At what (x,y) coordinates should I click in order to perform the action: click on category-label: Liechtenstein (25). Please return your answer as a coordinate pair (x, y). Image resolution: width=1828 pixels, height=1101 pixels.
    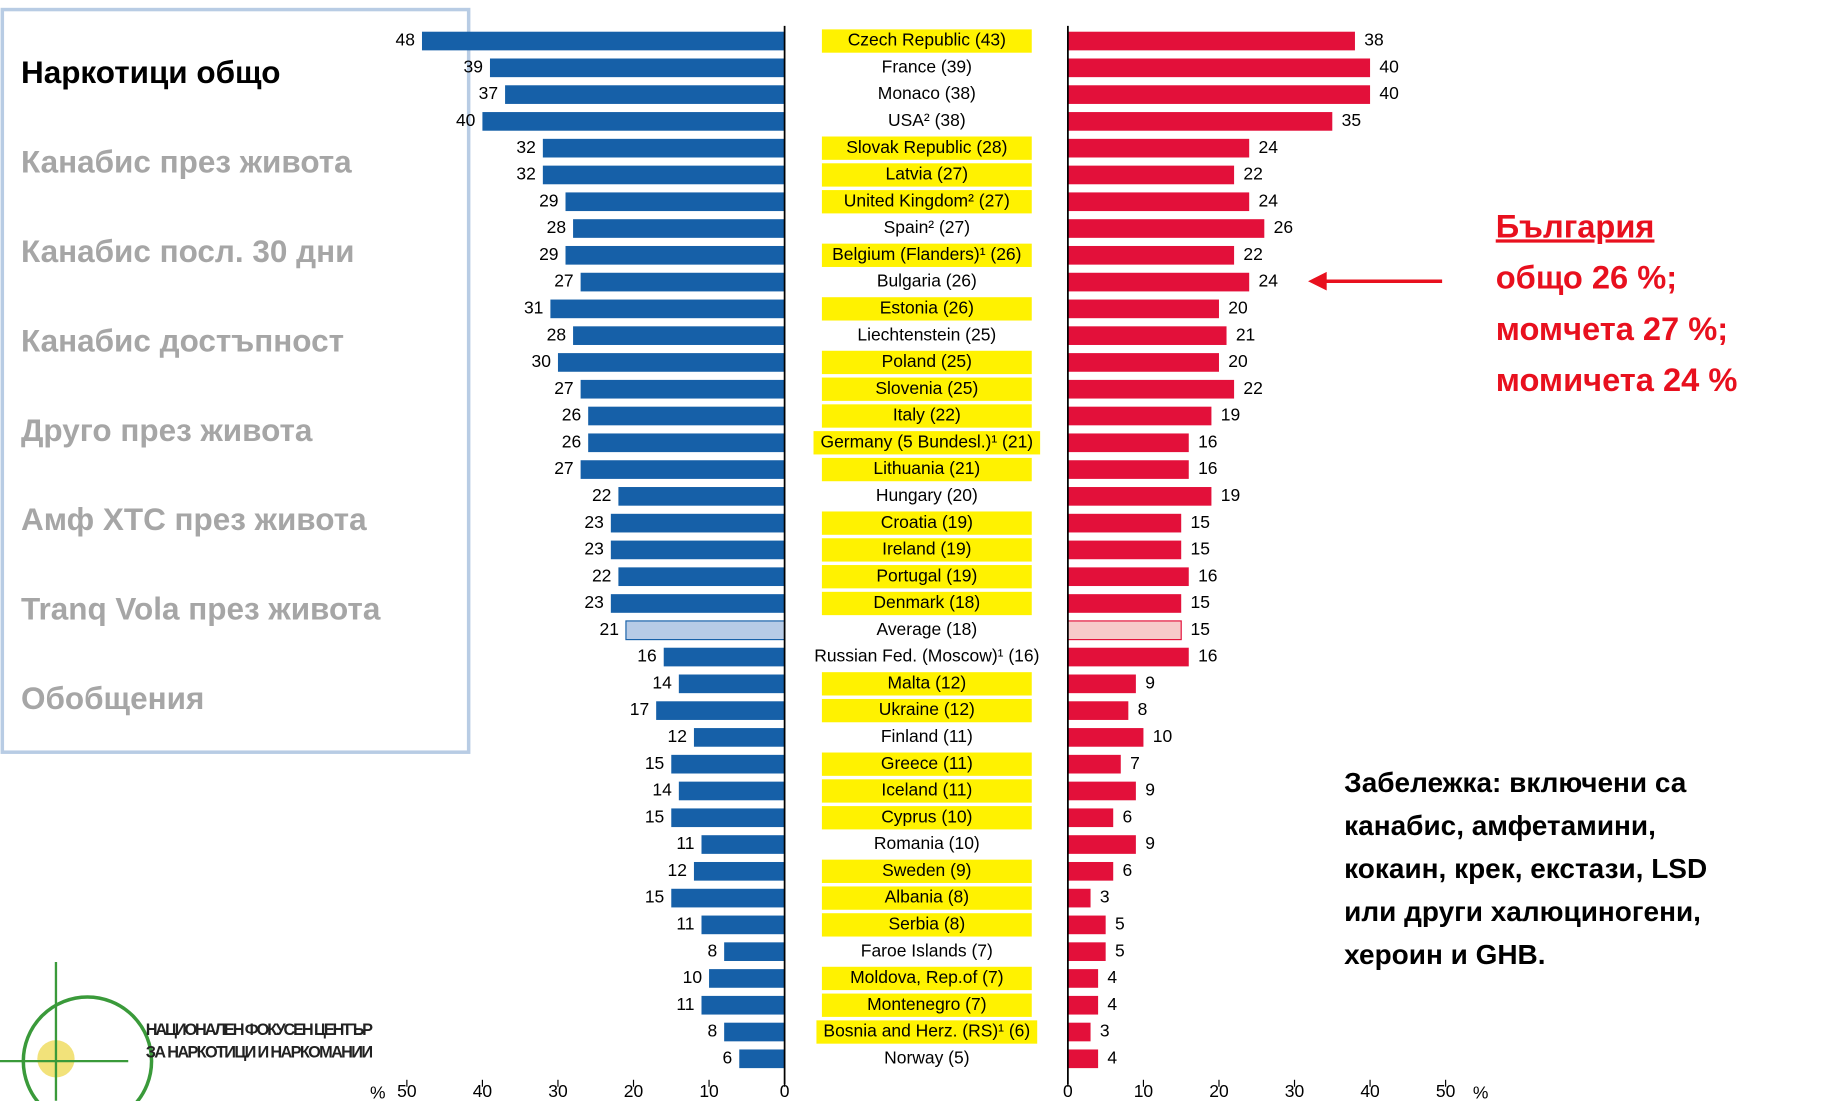
    Looking at the image, I should click on (926, 334).